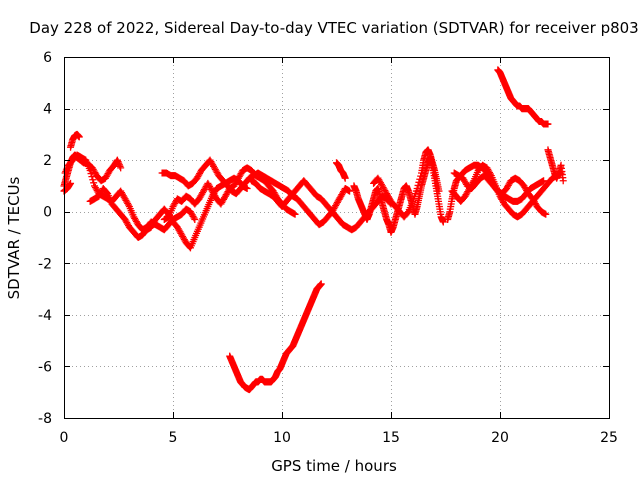  Describe the element at coordinates (47, 58) in the screenshot. I see `y-tick-label: 6` at that location.